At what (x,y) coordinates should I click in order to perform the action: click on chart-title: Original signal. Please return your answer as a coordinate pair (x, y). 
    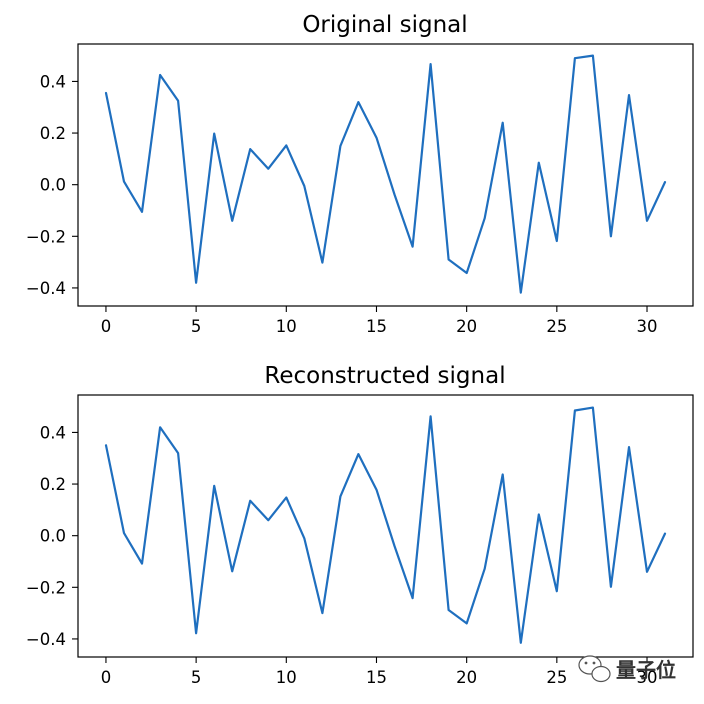
    Looking at the image, I should click on (384, 25).